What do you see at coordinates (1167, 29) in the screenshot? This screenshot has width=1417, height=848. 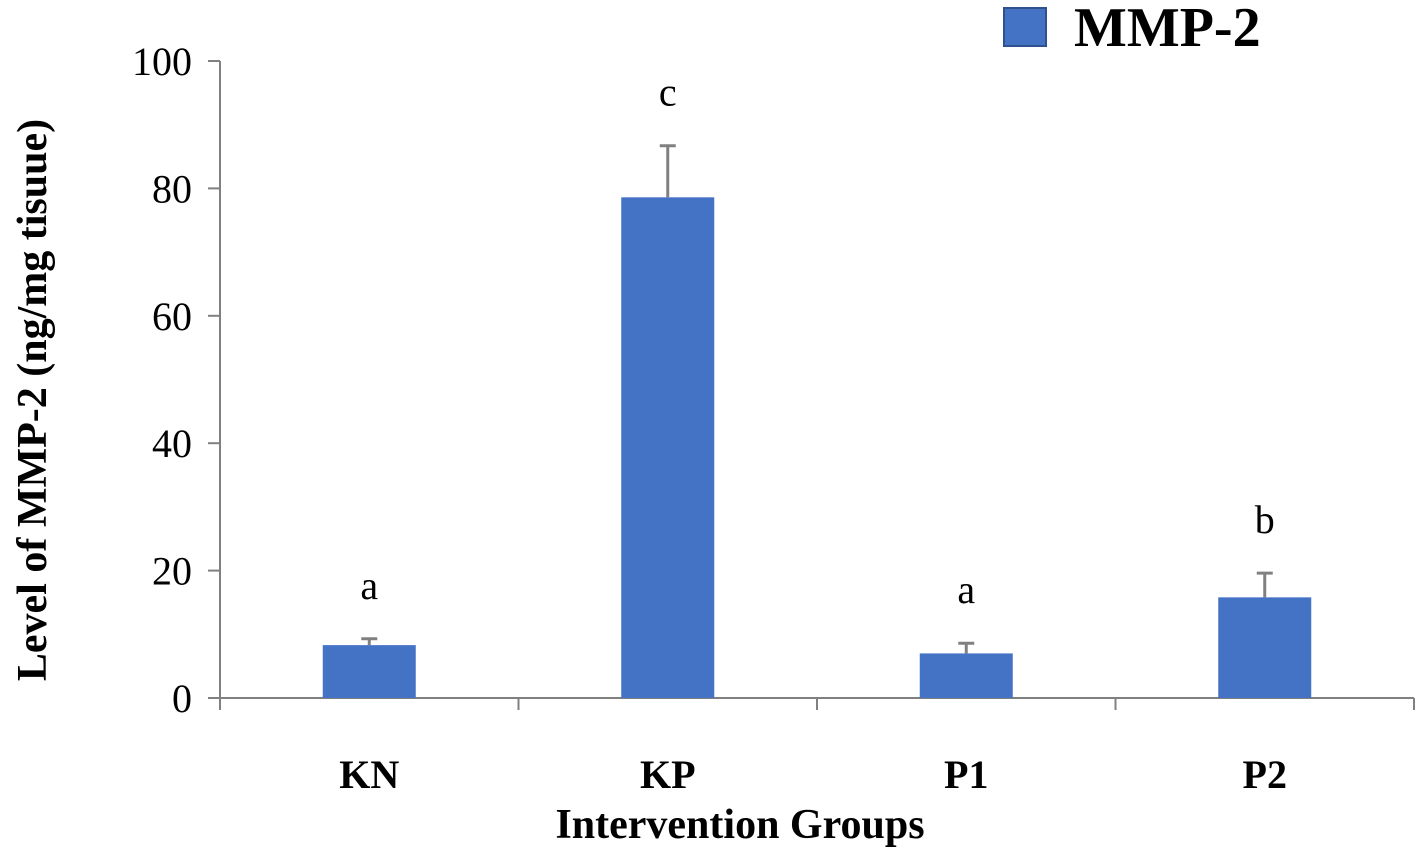 I see `legend-label: MMP-2` at bounding box center [1167, 29].